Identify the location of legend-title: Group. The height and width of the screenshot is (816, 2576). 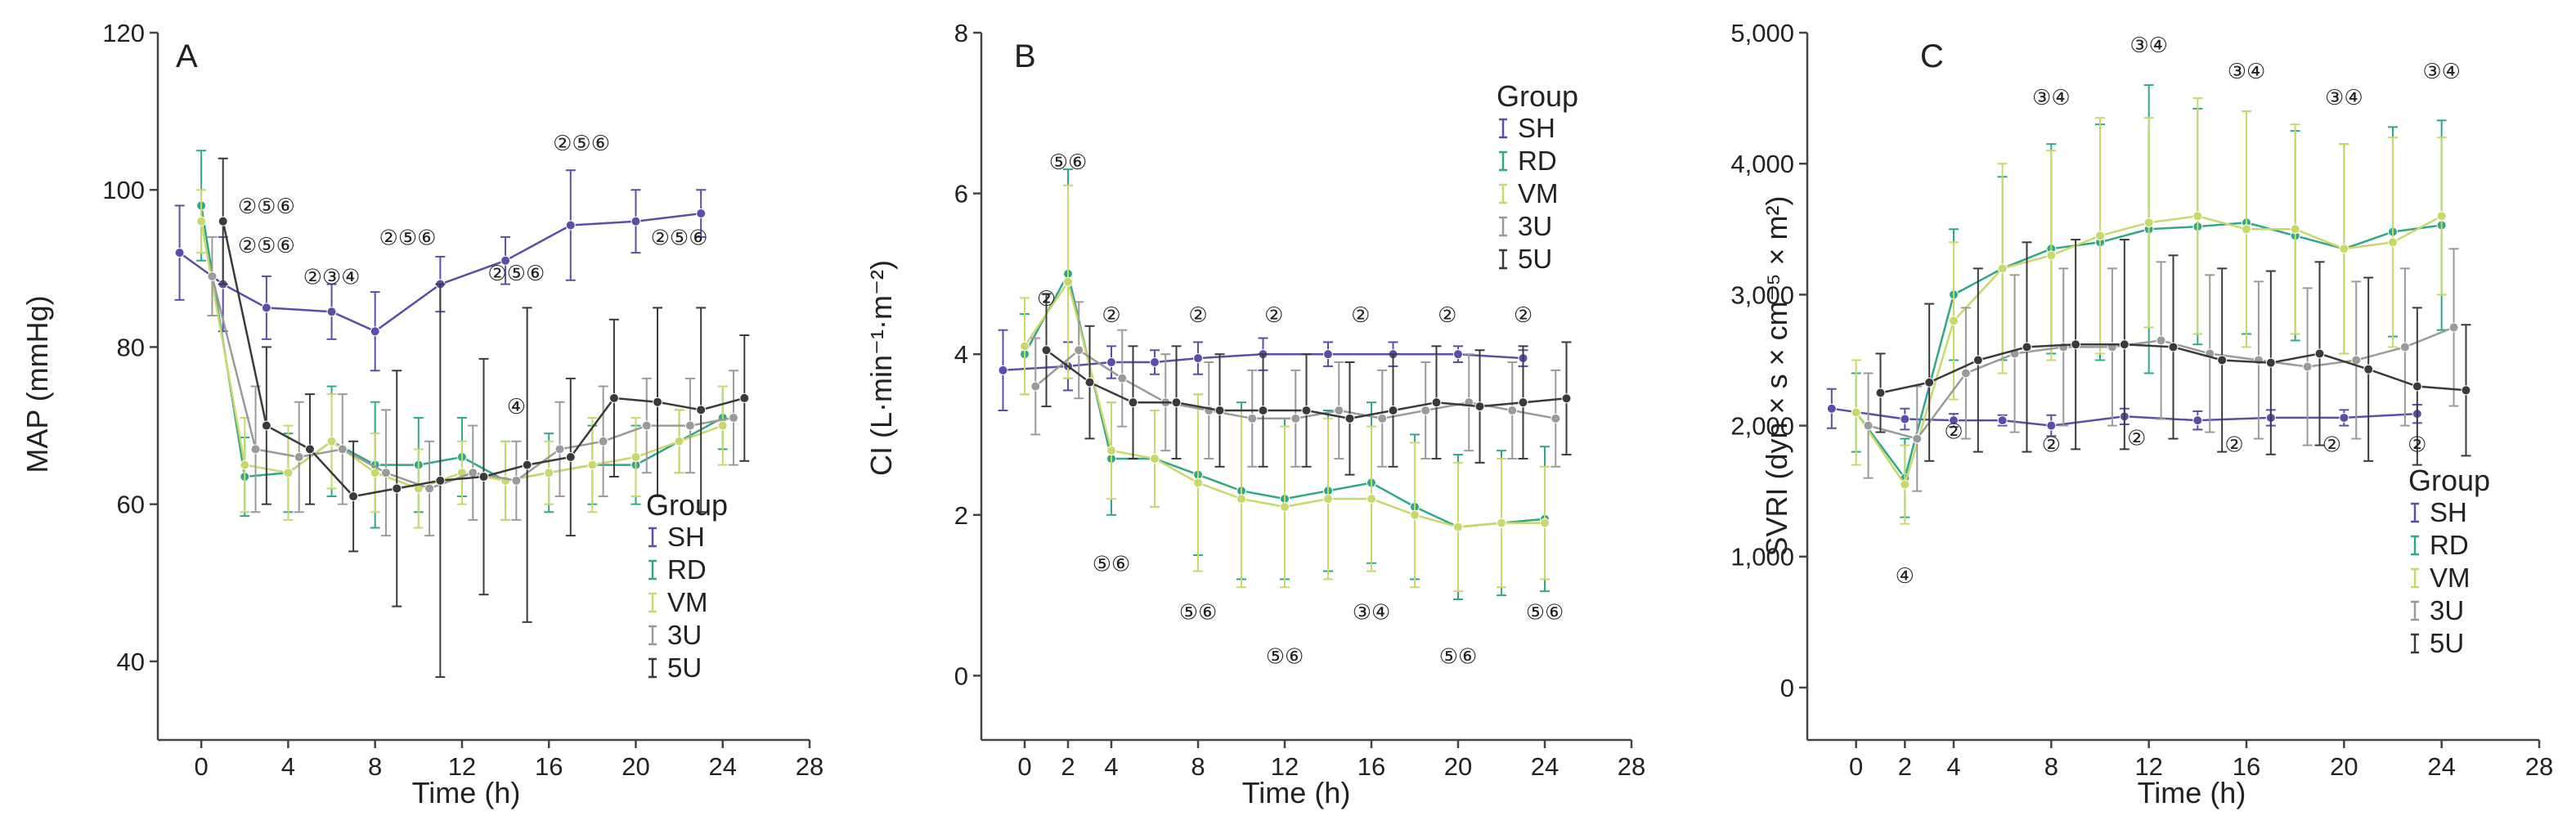
(687, 505).